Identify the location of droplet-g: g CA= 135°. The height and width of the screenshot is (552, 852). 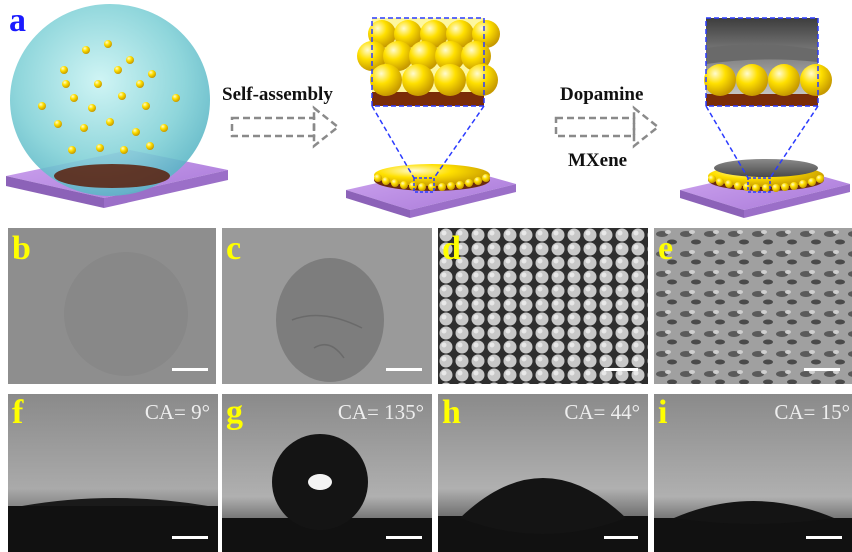
(327, 473).